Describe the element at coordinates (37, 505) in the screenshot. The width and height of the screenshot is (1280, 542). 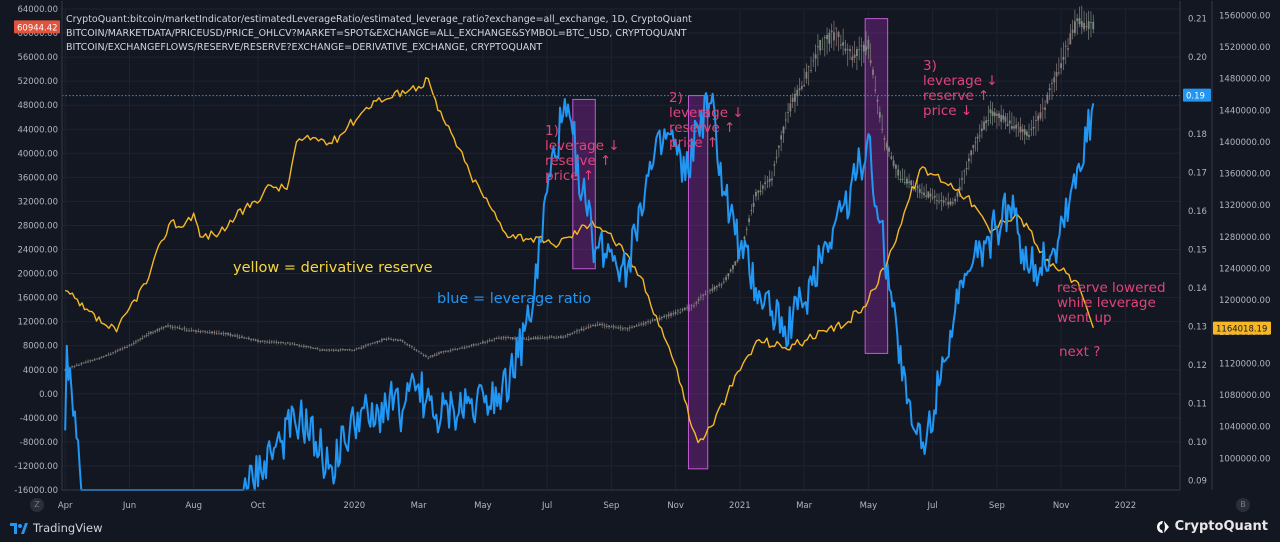
I see `left-corner-button: Z` at that location.